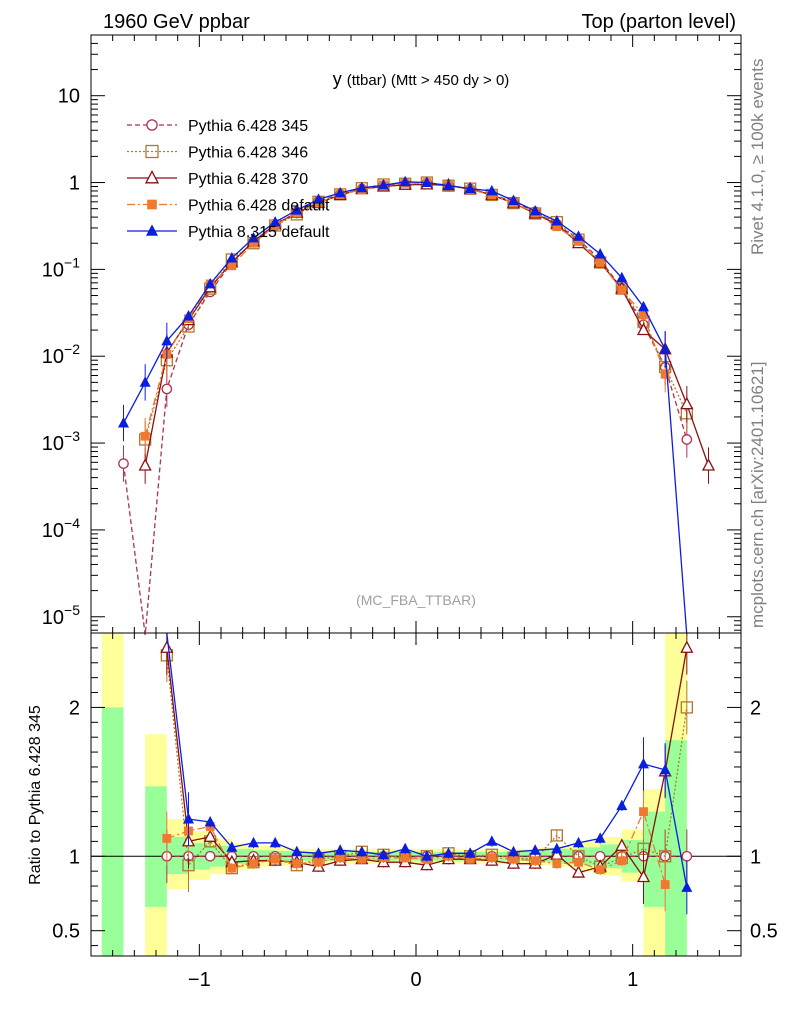  Describe the element at coordinates (61, 267) in the screenshot. I see `y-tick-label: 10⁻¹` at that location.